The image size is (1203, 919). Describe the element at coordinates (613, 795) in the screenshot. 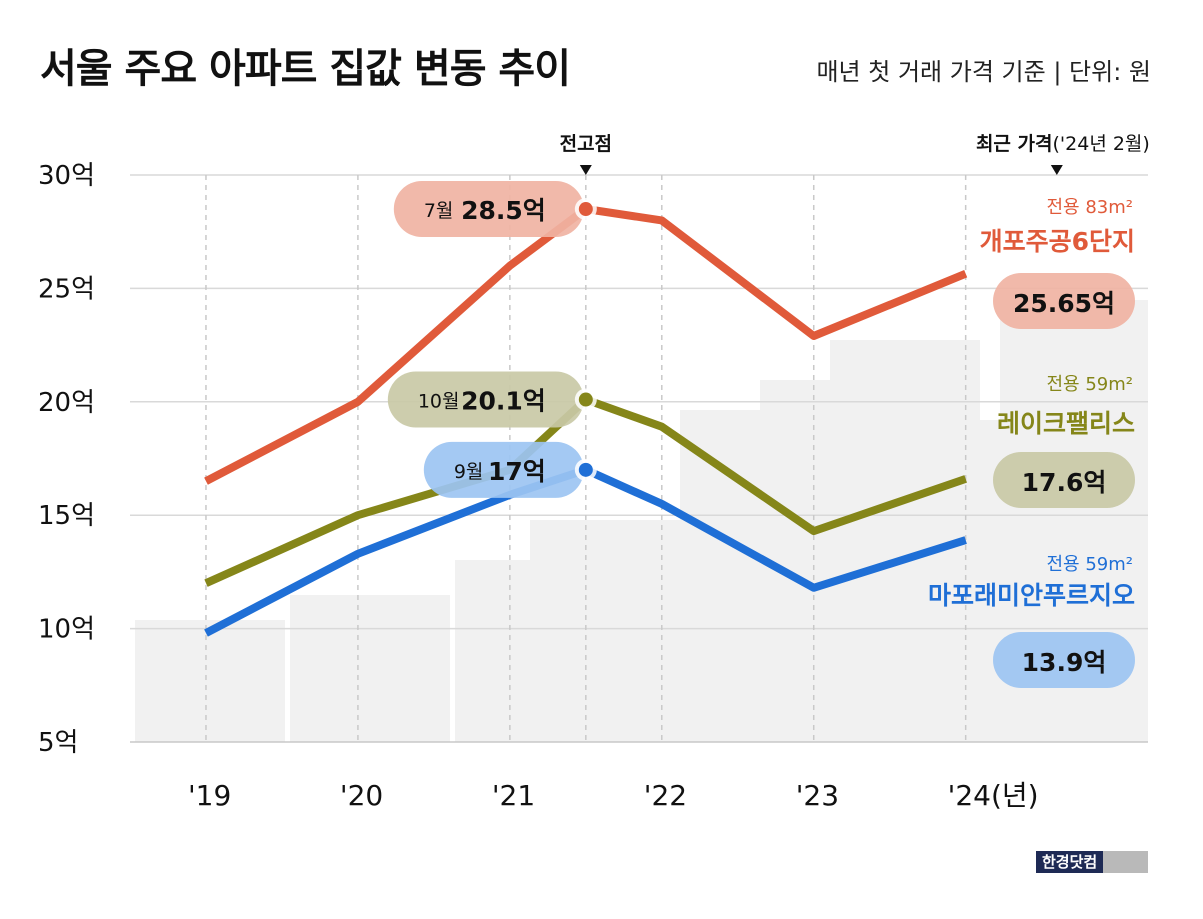

I see `x-axis-labels: '19 '20 '21 '22 '23 '24(년)` at that location.